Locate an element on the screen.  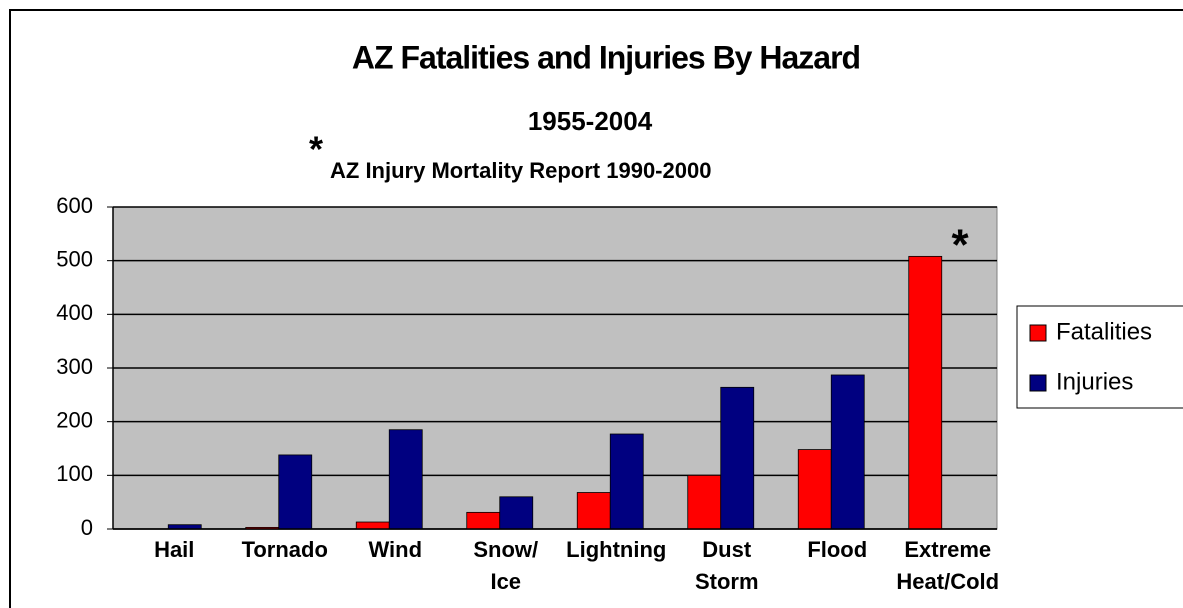
x-tick-label: Wind is located at coordinates (395, 549).